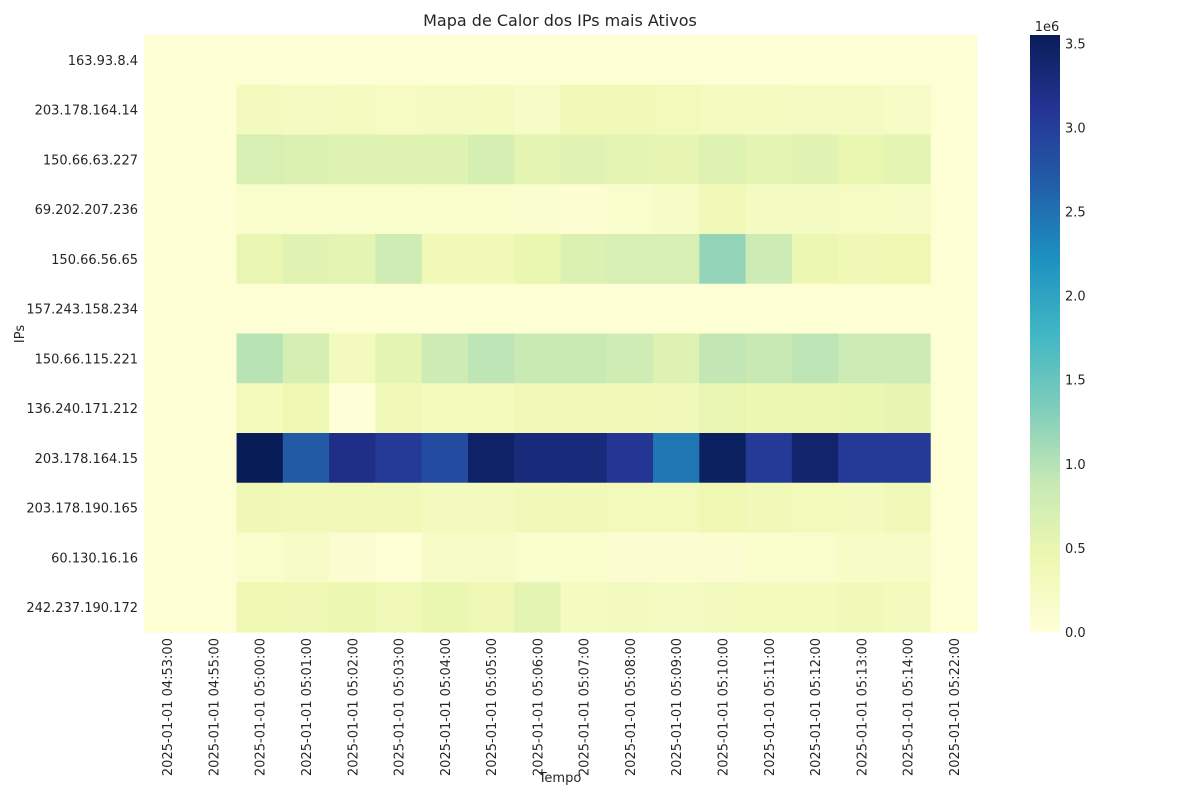 The height and width of the screenshot is (800, 1200). Describe the element at coordinates (862, 707) in the screenshot. I see `x-tick-label: 2025-01-01 05:13:00` at that location.